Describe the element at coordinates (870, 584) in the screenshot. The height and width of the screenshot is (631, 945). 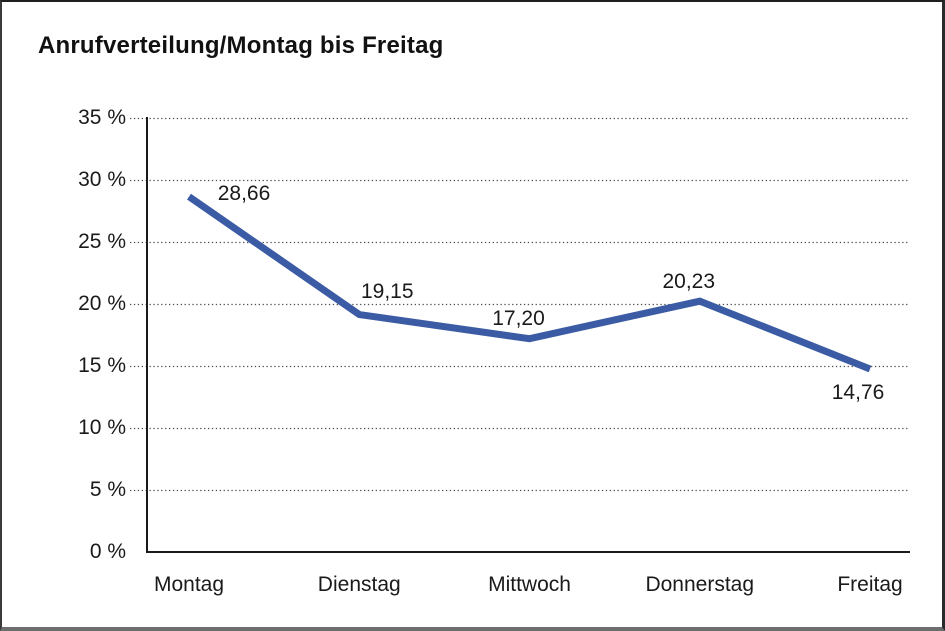
I see `x-category-label: Freitag` at that location.